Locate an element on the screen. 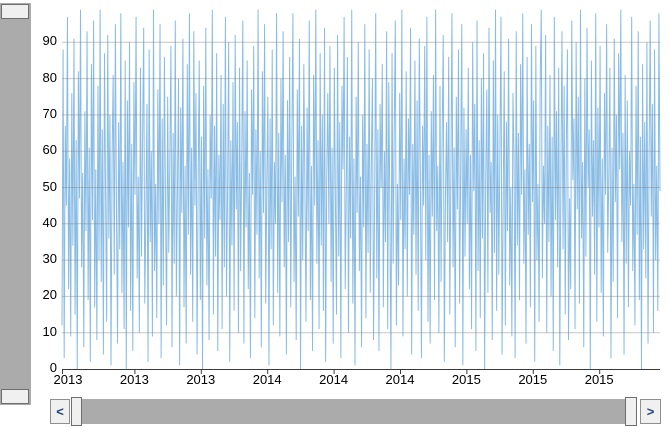 This screenshot has width=669, height=427. y-axis-label: 80 is located at coordinates (49, 77).